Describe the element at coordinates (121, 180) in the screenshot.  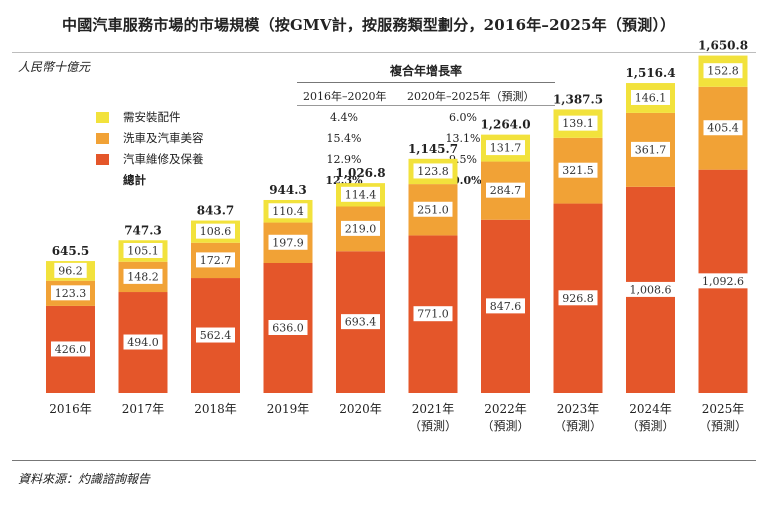
I see `legend-item-total: 總計` at that location.